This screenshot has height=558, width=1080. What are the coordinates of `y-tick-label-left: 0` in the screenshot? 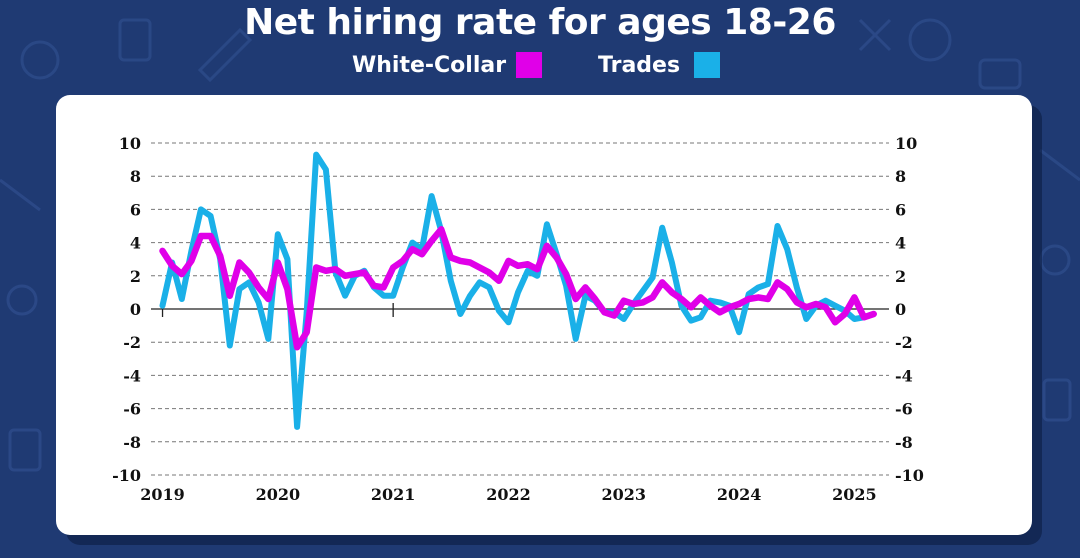 It's located at (135, 309).